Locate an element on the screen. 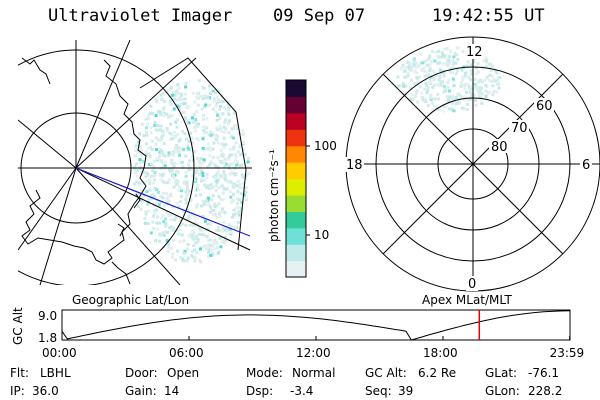  footer-glon-value: 228.2 is located at coordinates (545, 391).